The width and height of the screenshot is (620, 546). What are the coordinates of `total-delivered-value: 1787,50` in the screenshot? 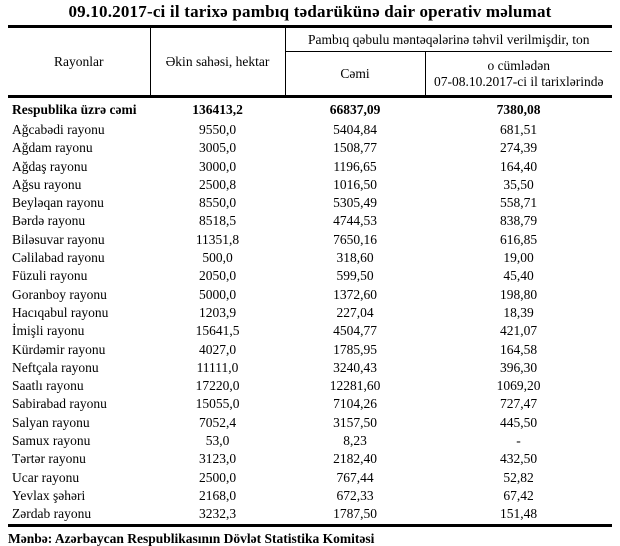 It's located at (355, 514).